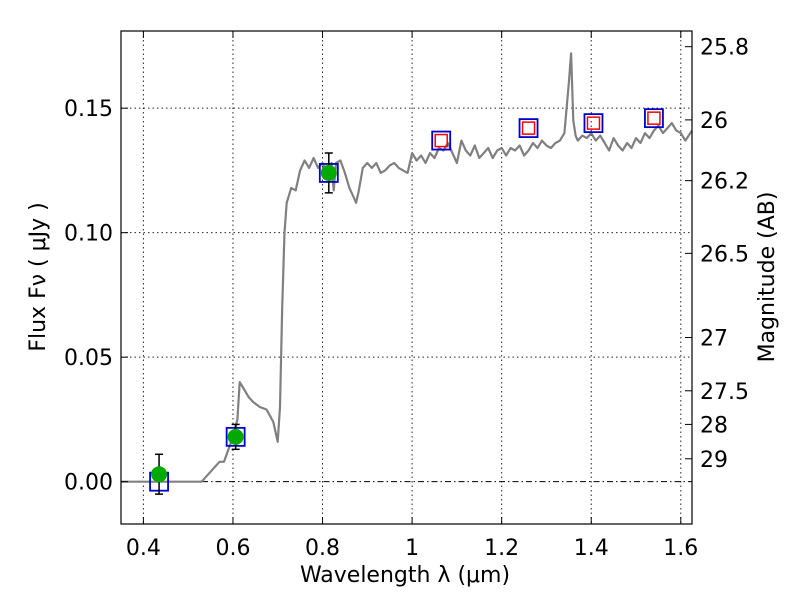  What do you see at coordinates (322, 548) in the screenshot?
I see `x-tick-label: 0.8` at bounding box center [322, 548].